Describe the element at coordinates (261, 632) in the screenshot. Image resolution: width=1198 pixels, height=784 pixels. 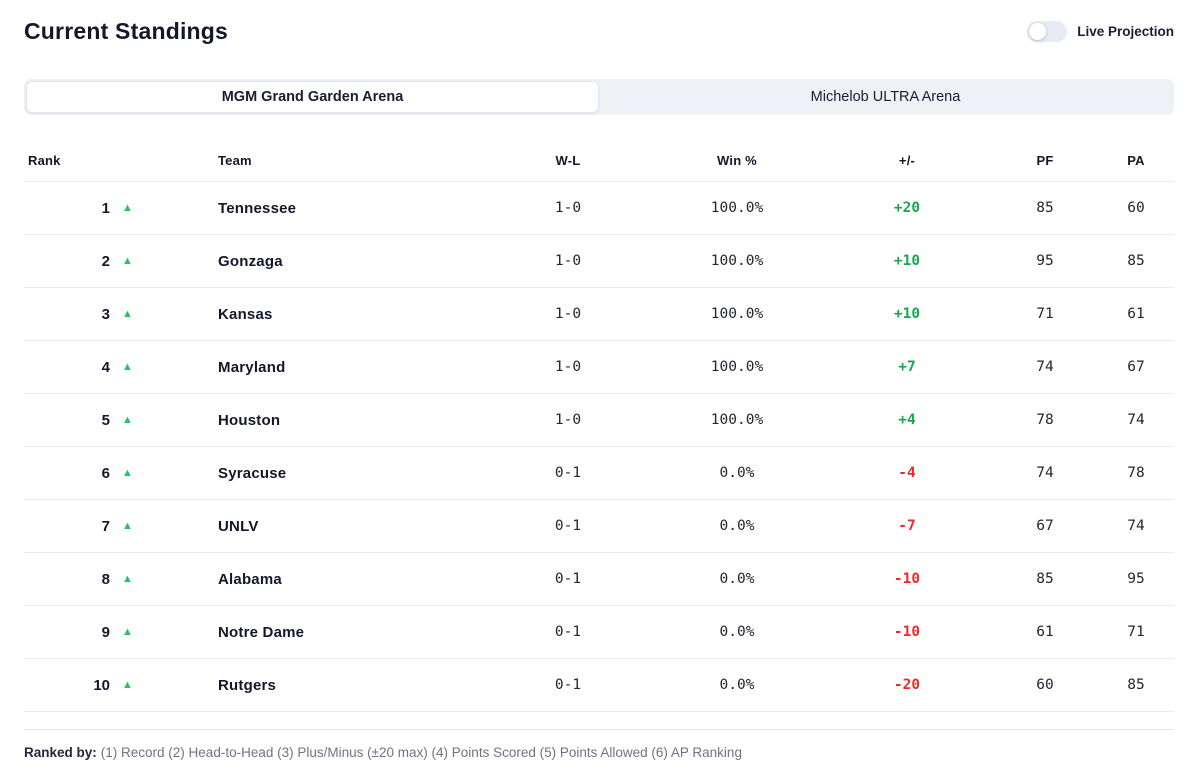
I see `team-name: Notre Dame` at that location.